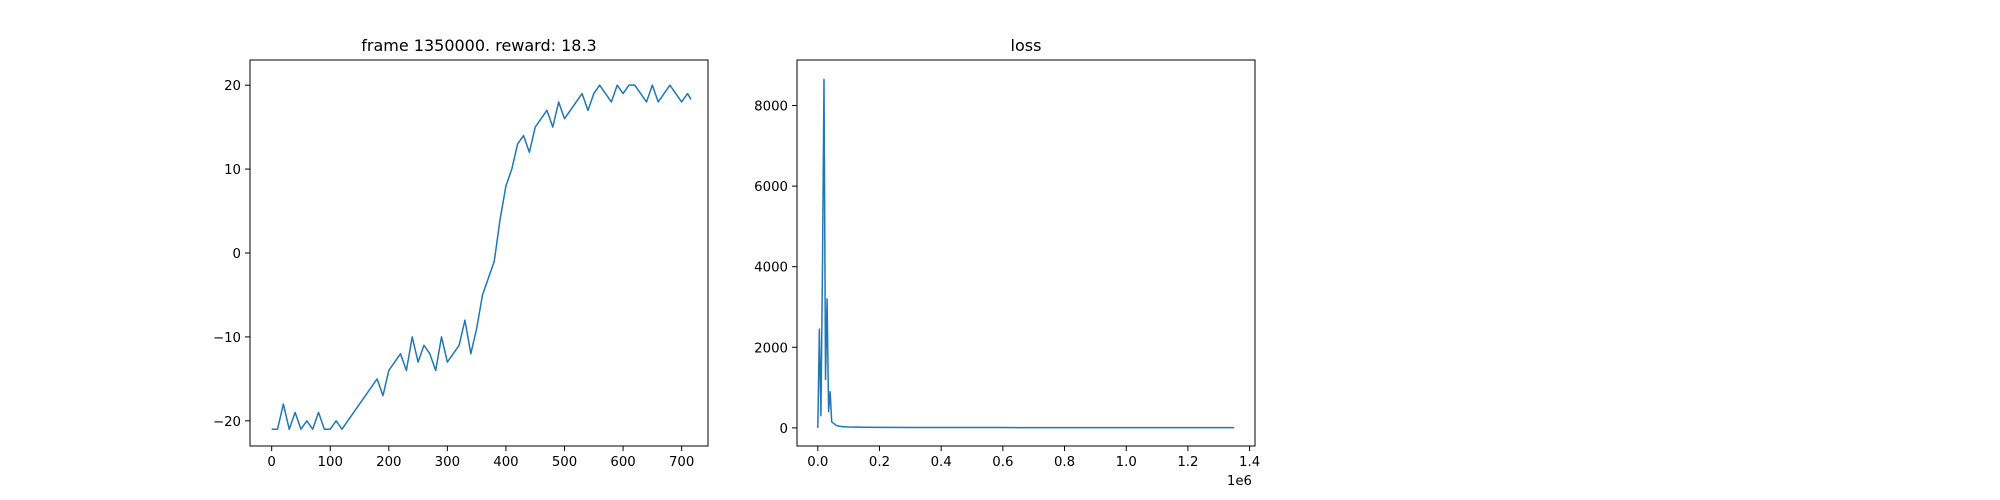 The height and width of the screenshot is (500, 2000). What do you see at coordinates (330, 462) in the screenshot?
I see `reward-x-tick-label: 100` at bounding box center [330, 462].